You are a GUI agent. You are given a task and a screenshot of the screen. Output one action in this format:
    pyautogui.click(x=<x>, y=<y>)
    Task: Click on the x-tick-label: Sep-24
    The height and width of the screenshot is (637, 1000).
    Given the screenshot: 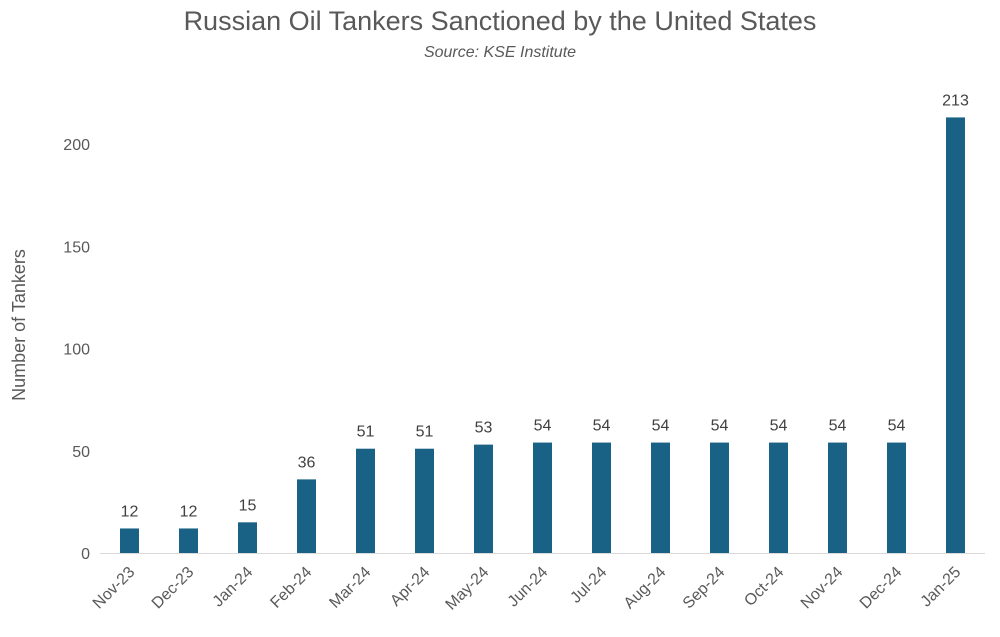 What is the action you would take?
    pyautogui.click(x=704, y=588)
    